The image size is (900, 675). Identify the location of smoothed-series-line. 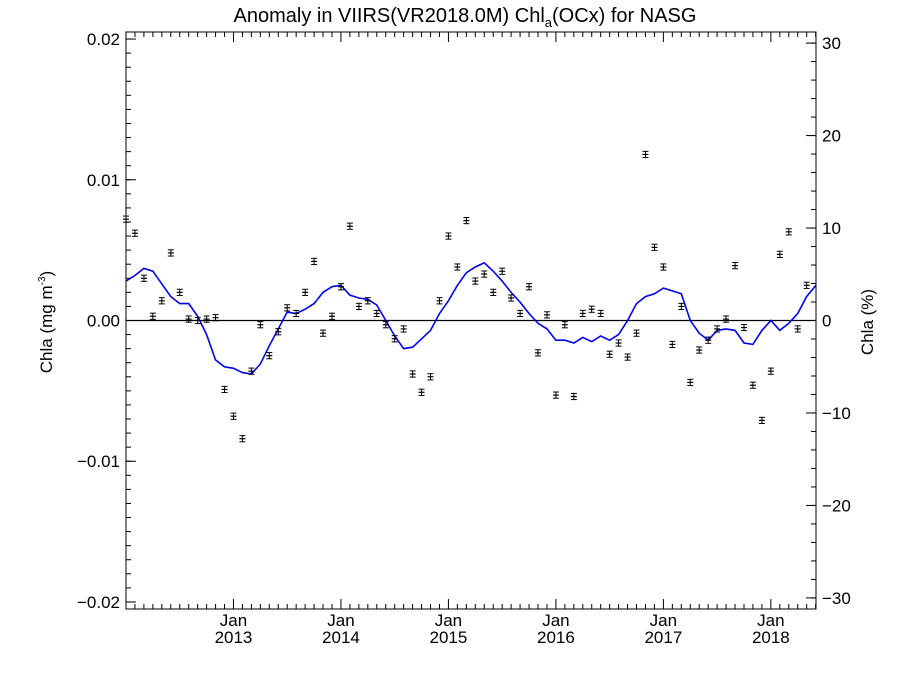
(471, 318).